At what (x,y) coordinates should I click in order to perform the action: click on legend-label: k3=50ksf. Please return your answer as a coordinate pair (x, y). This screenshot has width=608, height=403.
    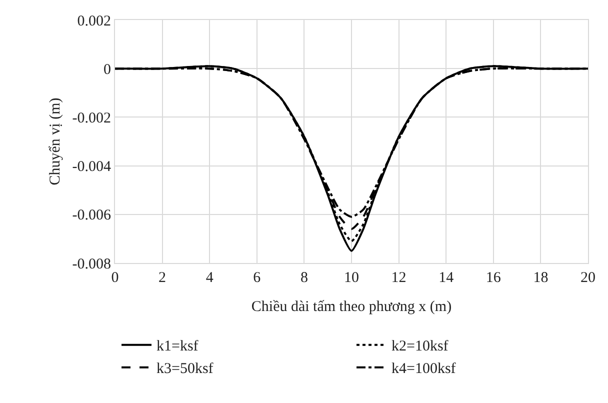
    Looking at the image, I should click on (185, 369).